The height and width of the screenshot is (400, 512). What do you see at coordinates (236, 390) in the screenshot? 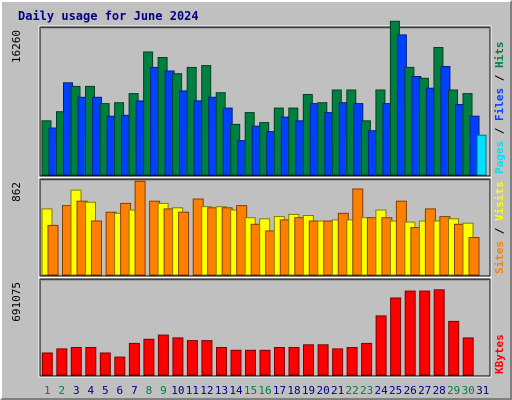
I see `day-label-14: 14` at bounding box center [236, 390].